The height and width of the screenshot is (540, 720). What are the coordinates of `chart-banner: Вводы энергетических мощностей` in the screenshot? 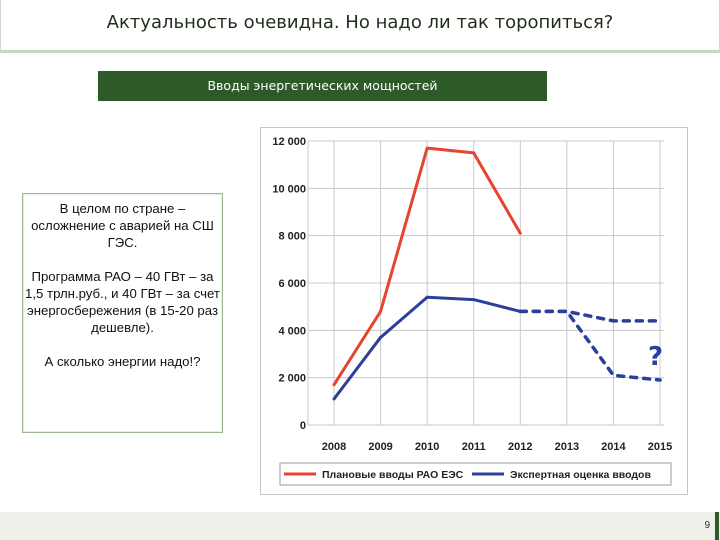 It's located at (322, 86).